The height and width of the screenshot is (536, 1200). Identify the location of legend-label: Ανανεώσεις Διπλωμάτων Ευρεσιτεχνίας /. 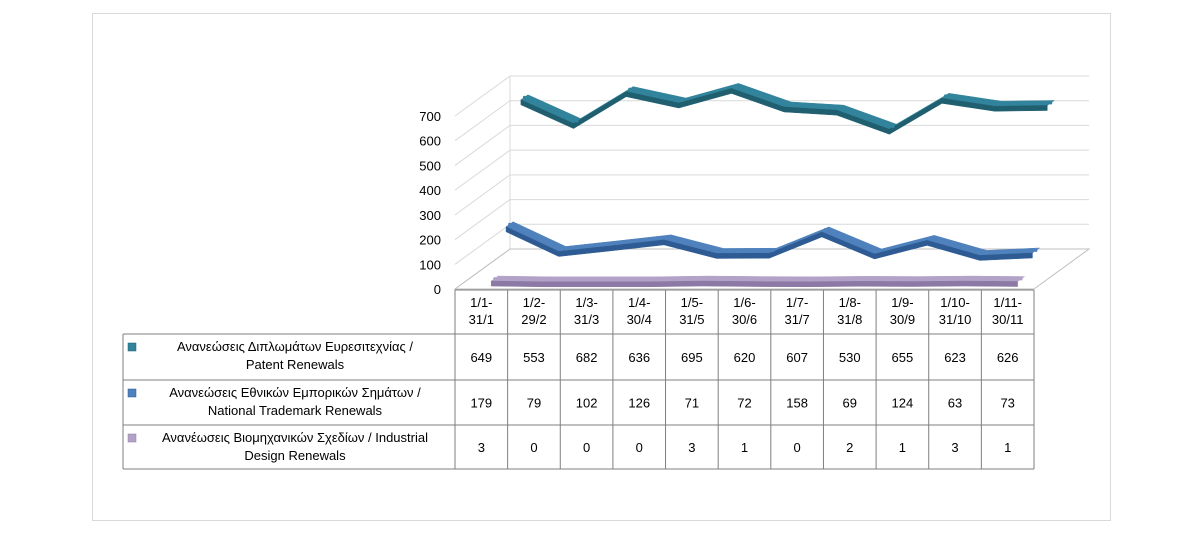
(295, 346).